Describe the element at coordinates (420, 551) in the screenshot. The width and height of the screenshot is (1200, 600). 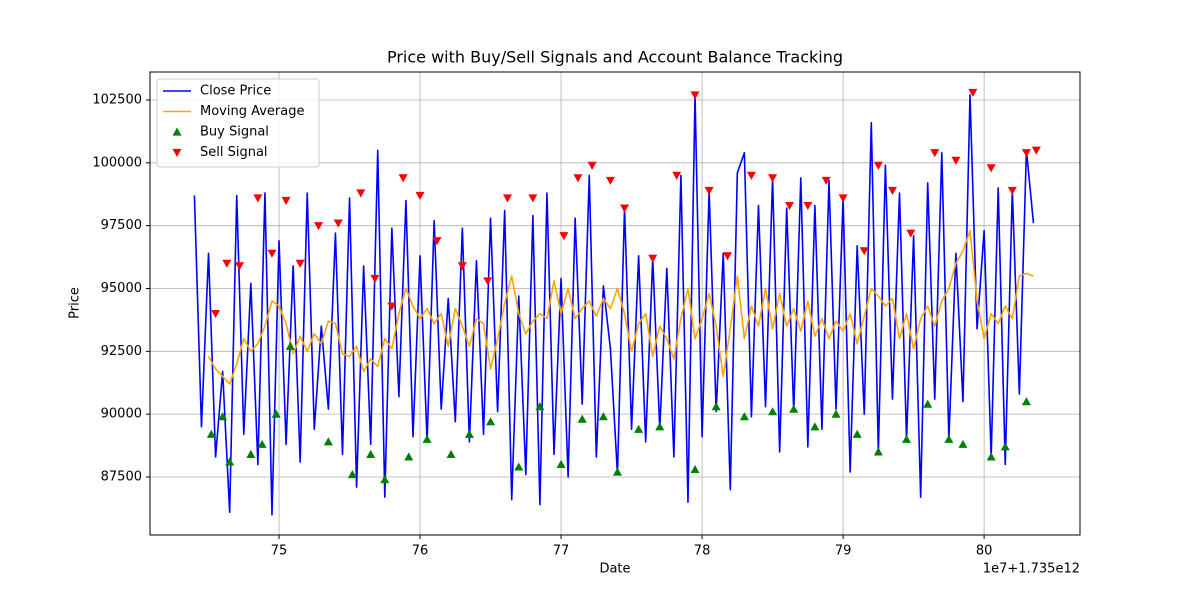
I see `x-tick-label: 76` at that location.